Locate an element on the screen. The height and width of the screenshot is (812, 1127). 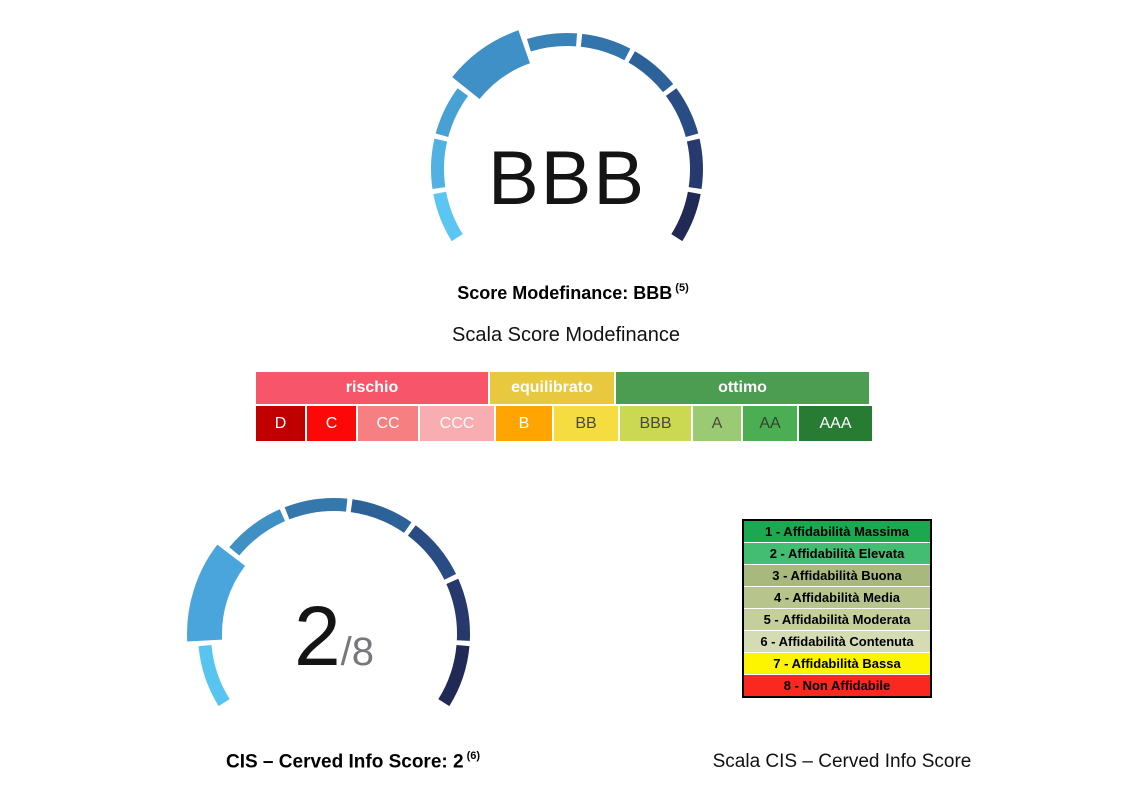
legend-row-5: 5 - Affidabilità Moderata is located at coordinates (837, 619).